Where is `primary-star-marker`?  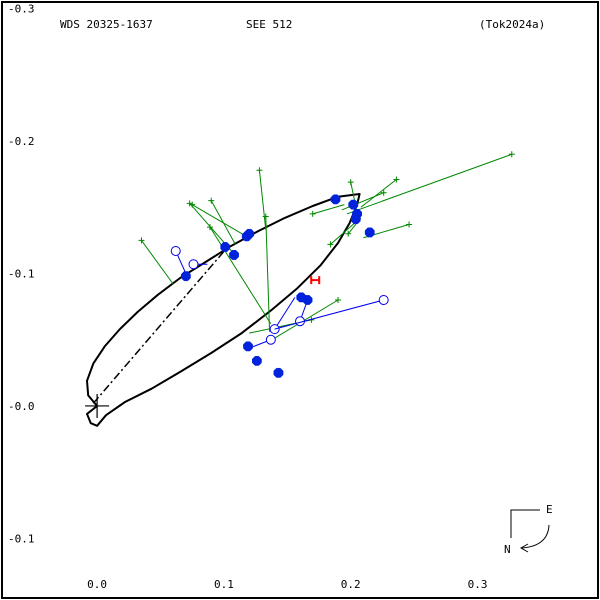
primary-star-marker is located at coordinates (97, 405).